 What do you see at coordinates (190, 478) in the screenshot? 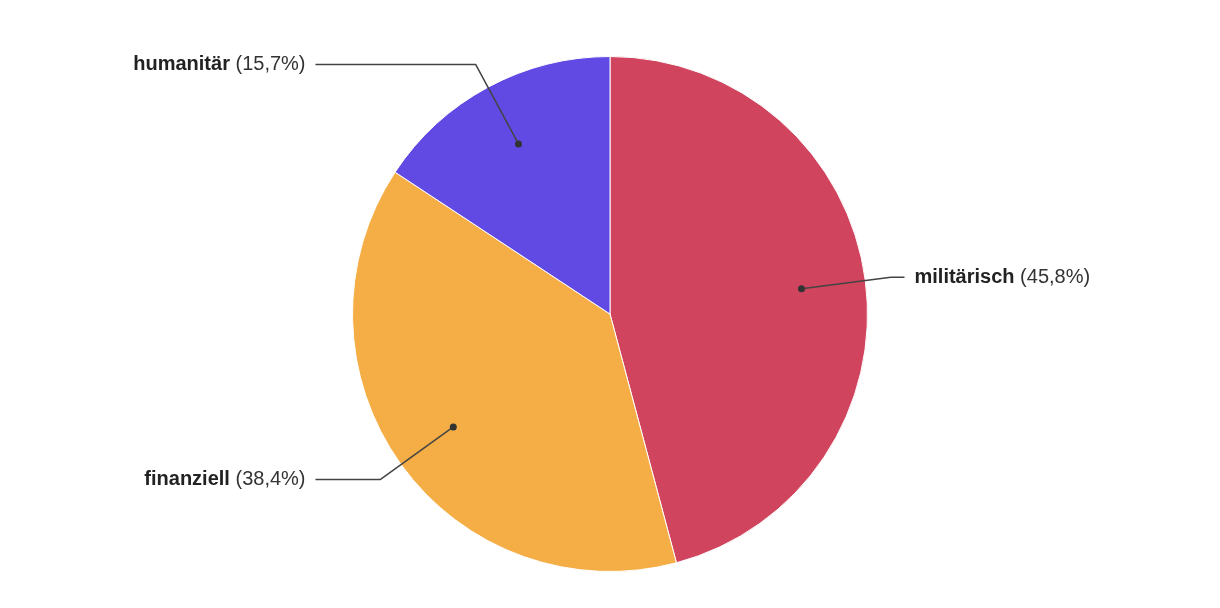
I see `slice-label: finanziell` at bounding box center [190, 478].